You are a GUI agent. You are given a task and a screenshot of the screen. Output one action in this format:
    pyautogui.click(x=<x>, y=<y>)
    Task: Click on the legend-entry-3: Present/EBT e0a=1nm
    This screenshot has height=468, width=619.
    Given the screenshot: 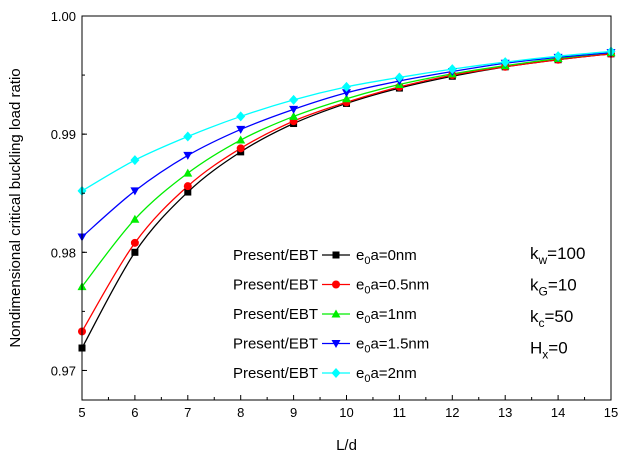 What is the action you would take?
    pyautogui.click(x=325, y=316)
    